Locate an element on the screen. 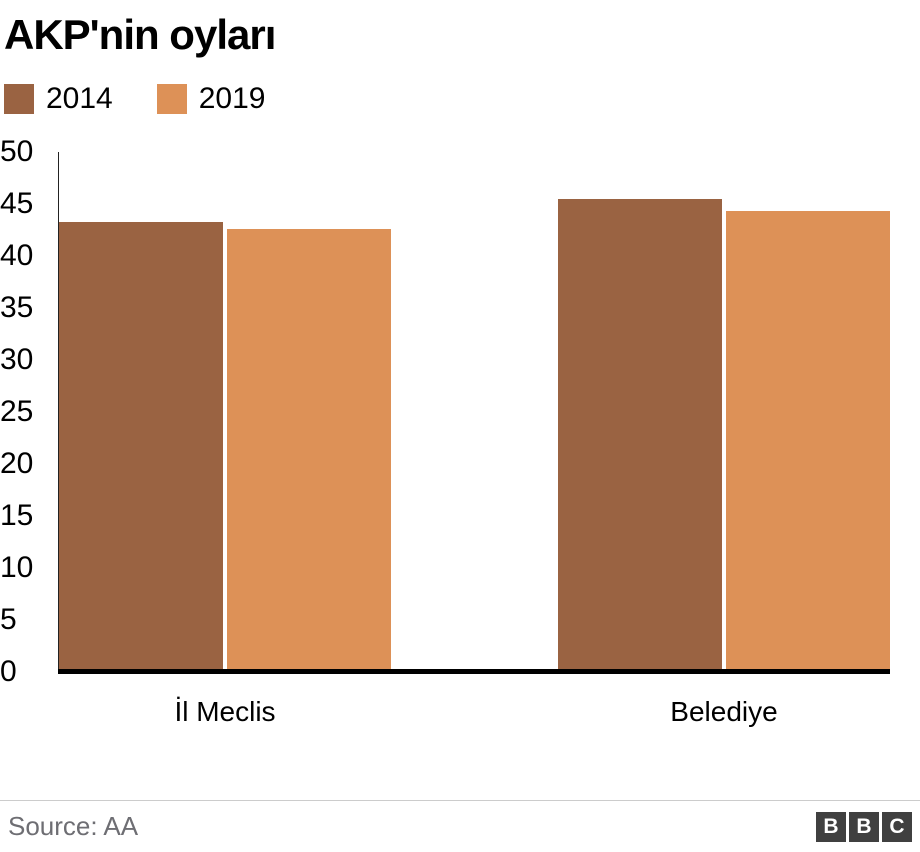  y-tick-label: 25 is located at coordinates (17, 412).